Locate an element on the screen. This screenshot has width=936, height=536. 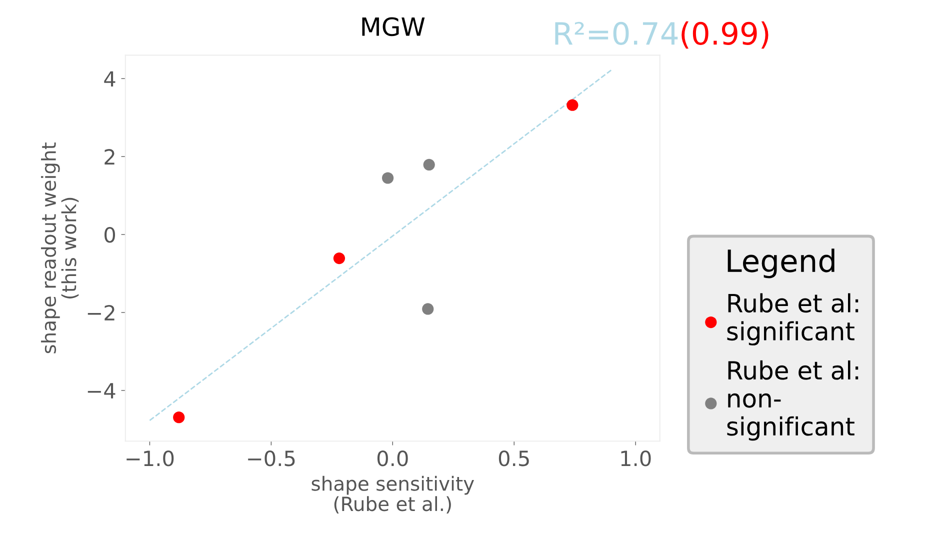
legend-label: Rube et al: significant is located at coordinates (792, 319).